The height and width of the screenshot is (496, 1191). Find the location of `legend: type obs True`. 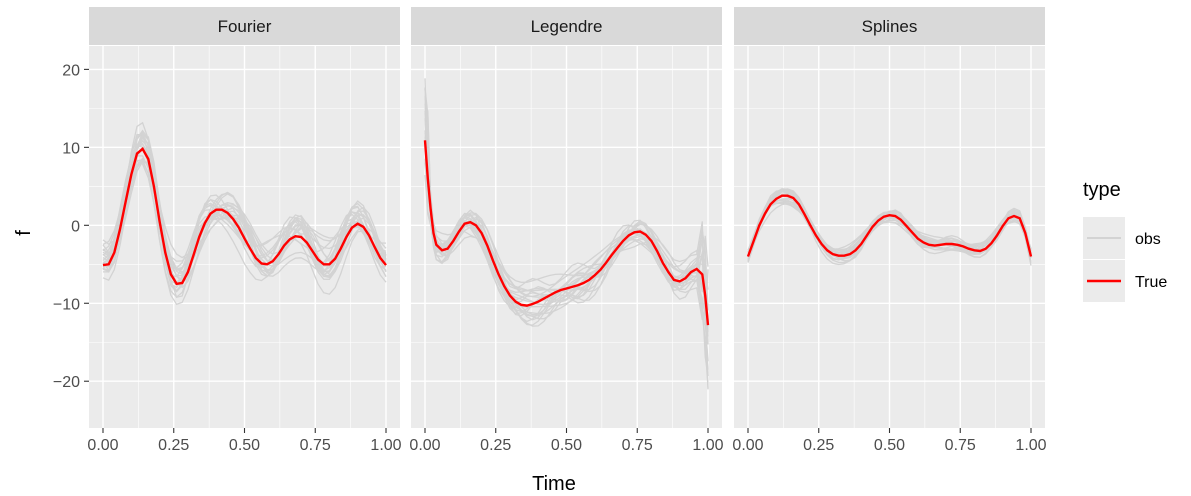

legend: type obs True is located at coordinates (1125, 240).